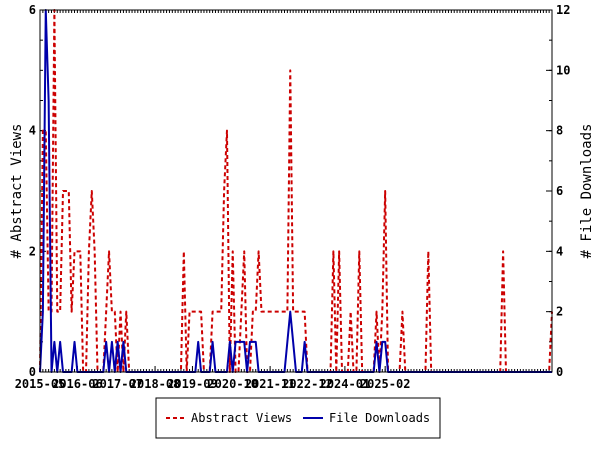  Describe the element at coordinates (559, 191) in the screenshot. I see `y-right-tick-label: 6` at that location.